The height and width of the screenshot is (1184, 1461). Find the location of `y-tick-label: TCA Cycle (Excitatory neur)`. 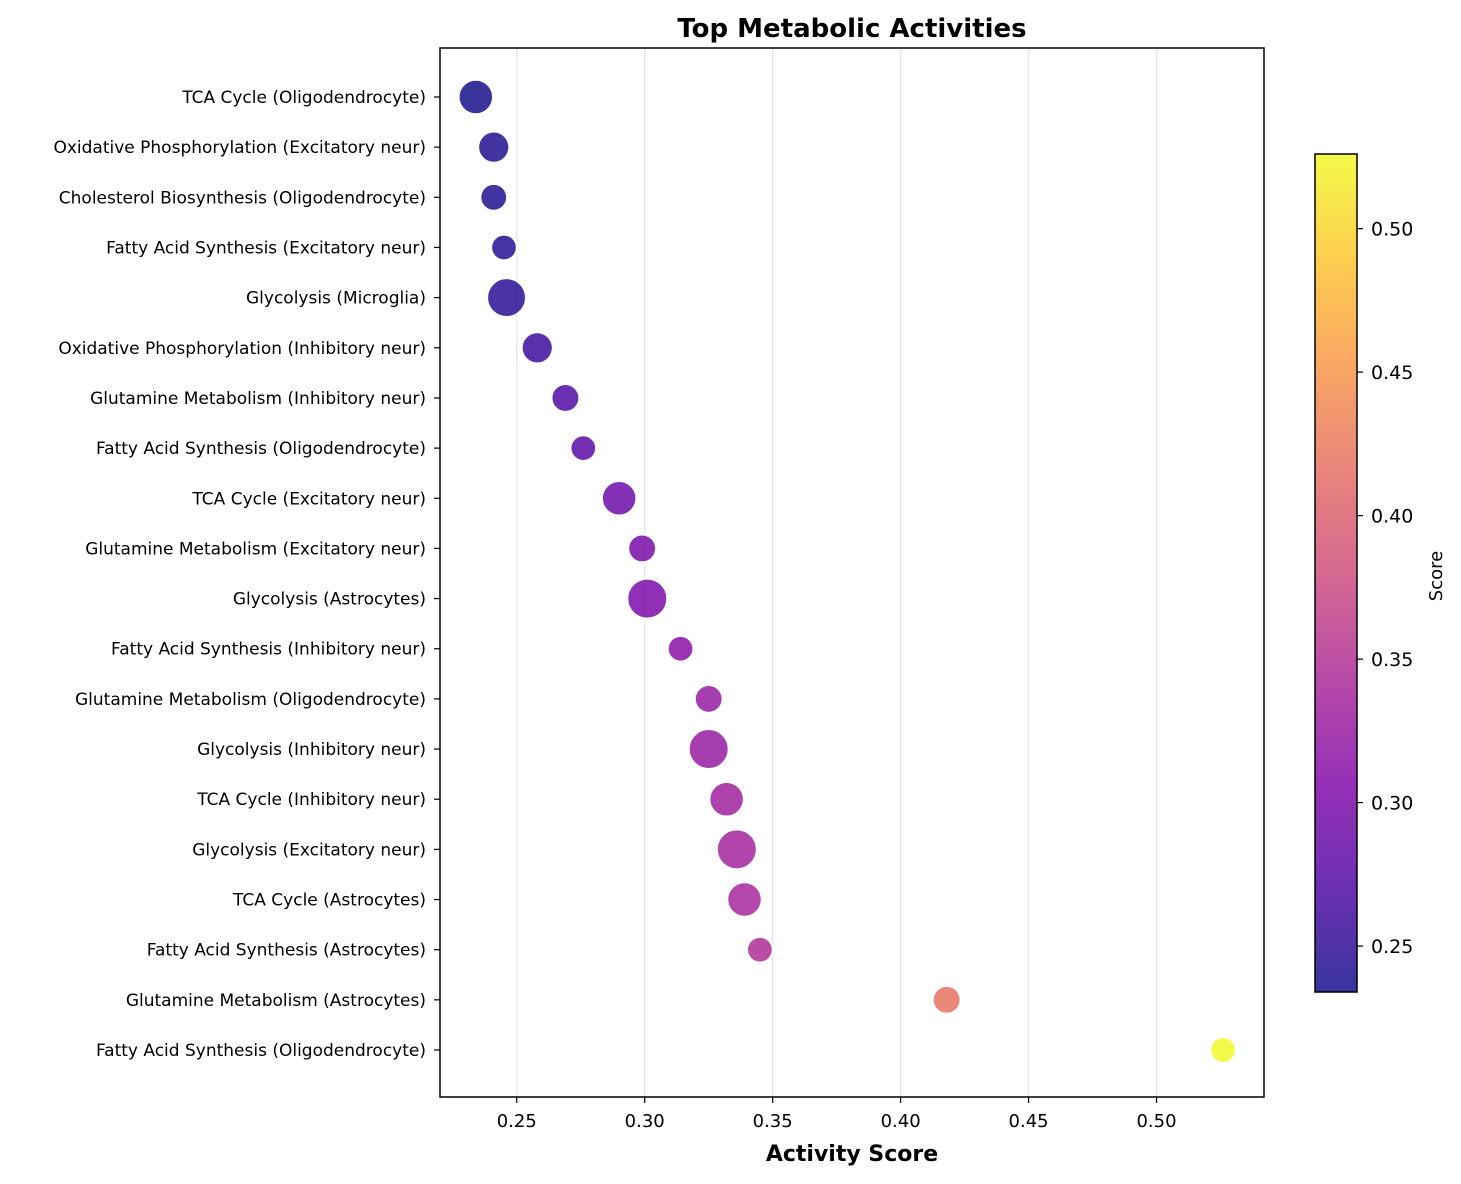

y-tick-label: TCA Cycle (Excitatory neur) is located at coordinates (308, 499).